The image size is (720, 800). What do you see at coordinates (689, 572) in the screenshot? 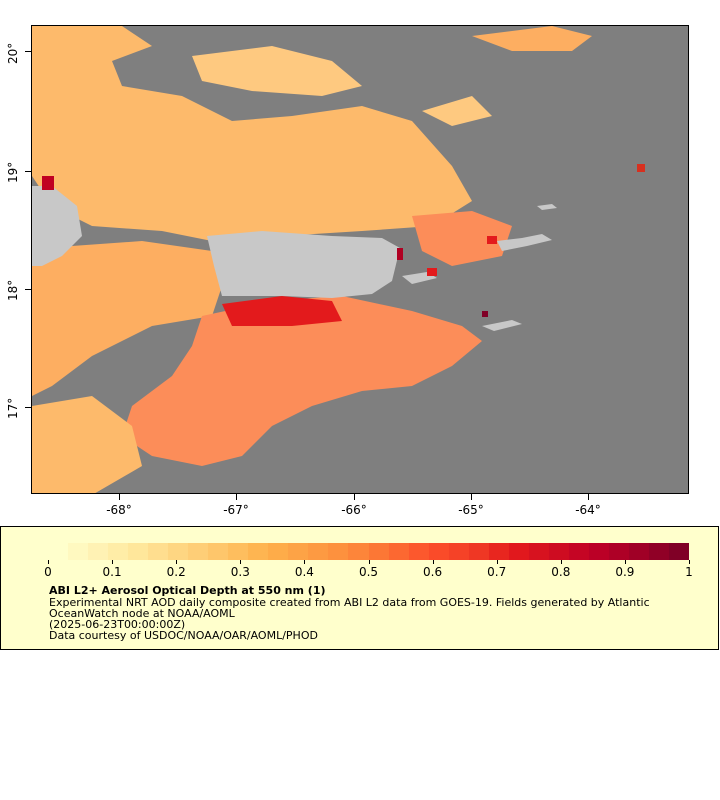
I see `colorbar-tick-label: 1` at bounding box center [689, 572].